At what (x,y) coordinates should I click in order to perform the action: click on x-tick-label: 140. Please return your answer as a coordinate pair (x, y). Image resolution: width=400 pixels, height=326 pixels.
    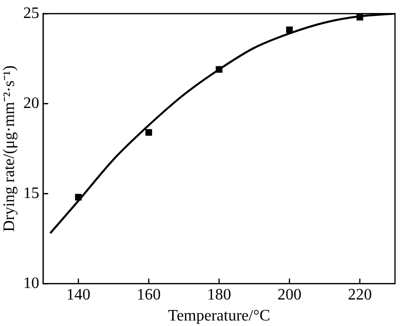
    Looking at the image, I should click on (78, 295).